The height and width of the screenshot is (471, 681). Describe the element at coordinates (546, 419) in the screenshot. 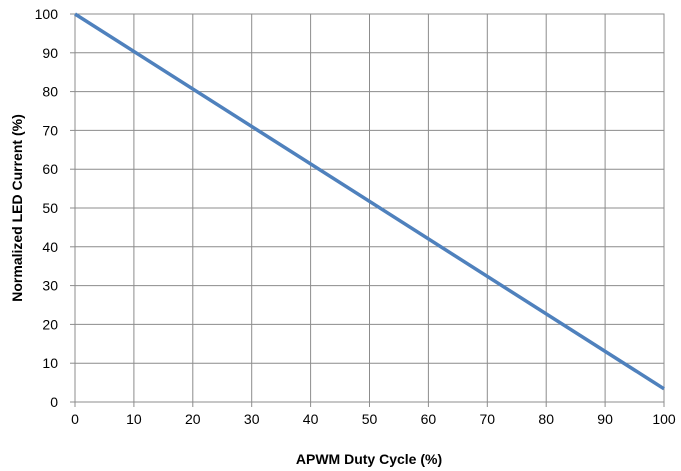

I see `x-tick-label: 80` at that location.